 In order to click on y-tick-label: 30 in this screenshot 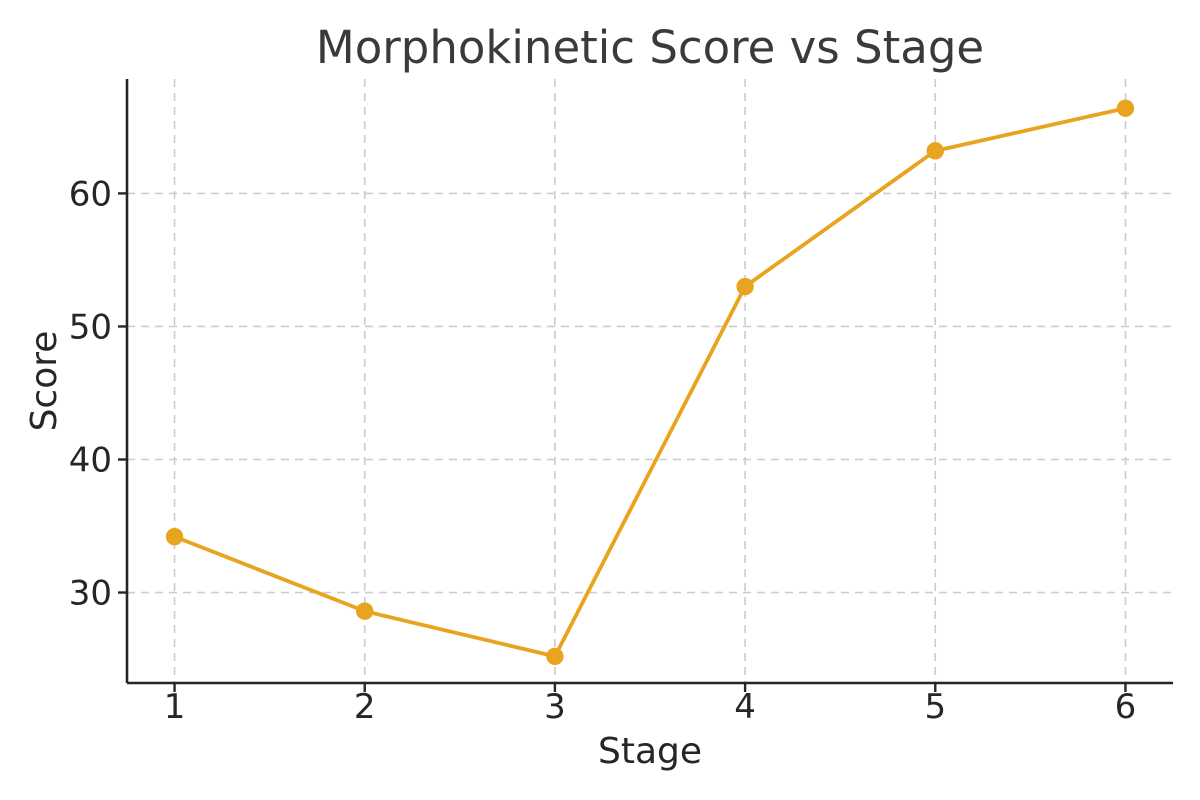, I will do `click(90, 594)`.